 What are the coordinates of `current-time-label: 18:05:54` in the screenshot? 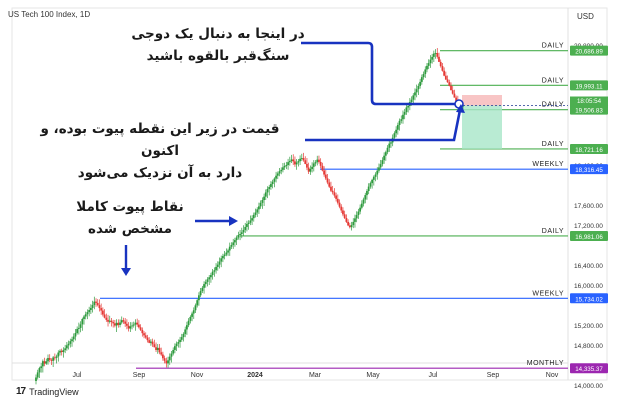 It's located at (589, 101).